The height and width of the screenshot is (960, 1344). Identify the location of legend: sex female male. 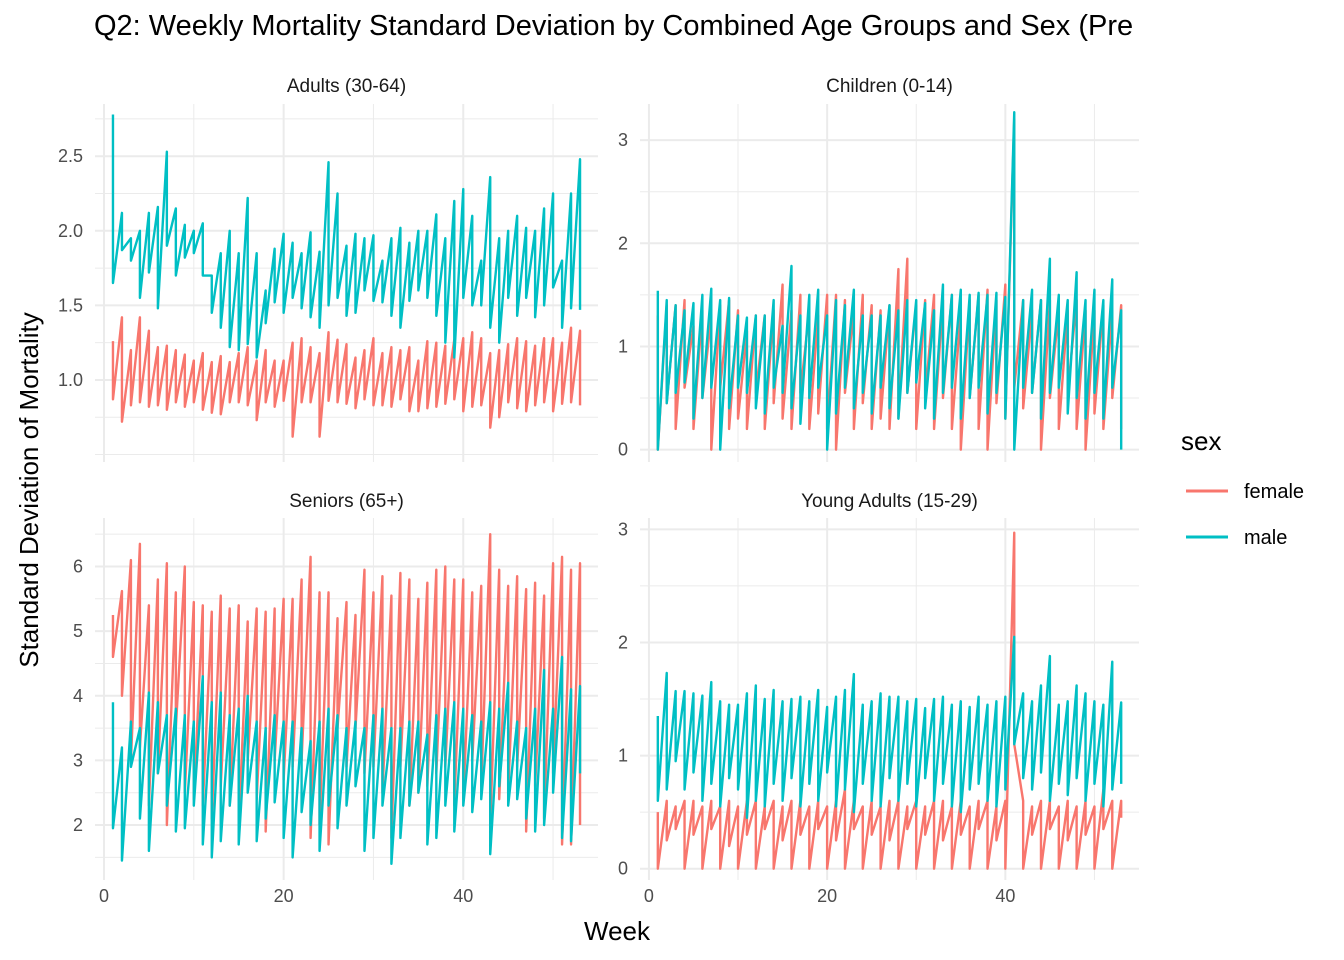
(1242, 487).